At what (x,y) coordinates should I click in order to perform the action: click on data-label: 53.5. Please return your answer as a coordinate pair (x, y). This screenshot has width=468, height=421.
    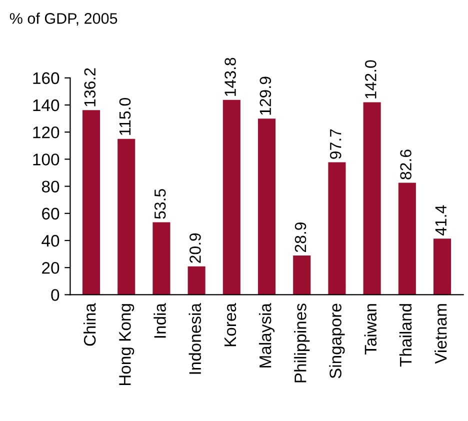
    Looking at the image, I should click on (160, 204).